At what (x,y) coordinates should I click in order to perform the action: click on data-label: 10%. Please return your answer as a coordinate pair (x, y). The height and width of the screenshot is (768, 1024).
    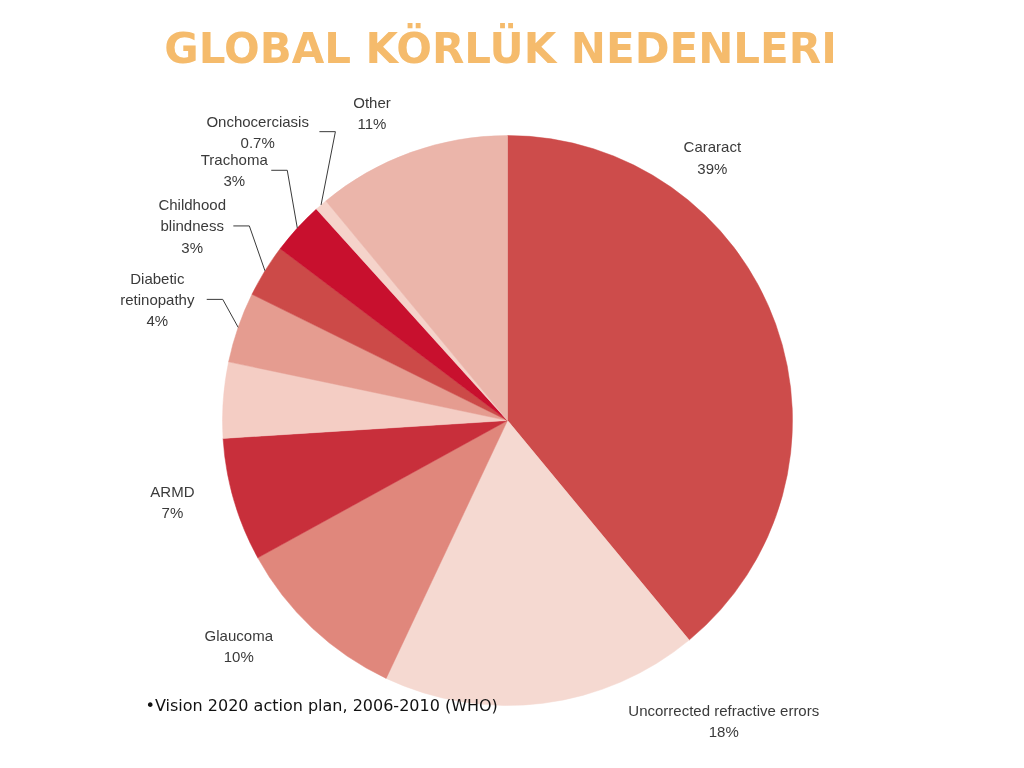
    Looking at the image, I should click on (238, 656).